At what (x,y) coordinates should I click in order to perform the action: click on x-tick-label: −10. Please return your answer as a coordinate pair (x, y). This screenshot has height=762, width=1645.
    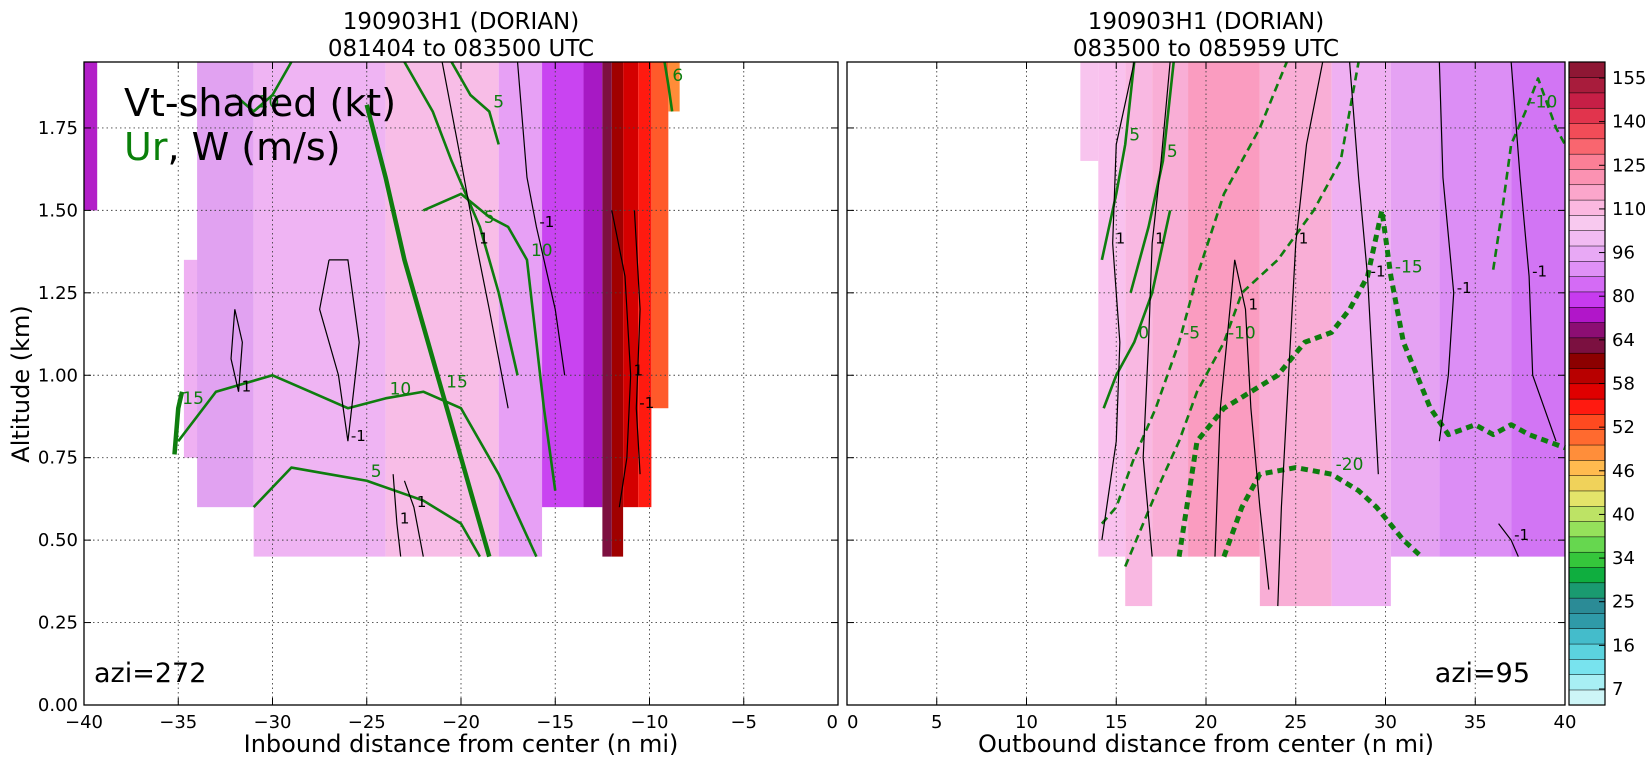
    Looking at the image, I should click on (650, 722).